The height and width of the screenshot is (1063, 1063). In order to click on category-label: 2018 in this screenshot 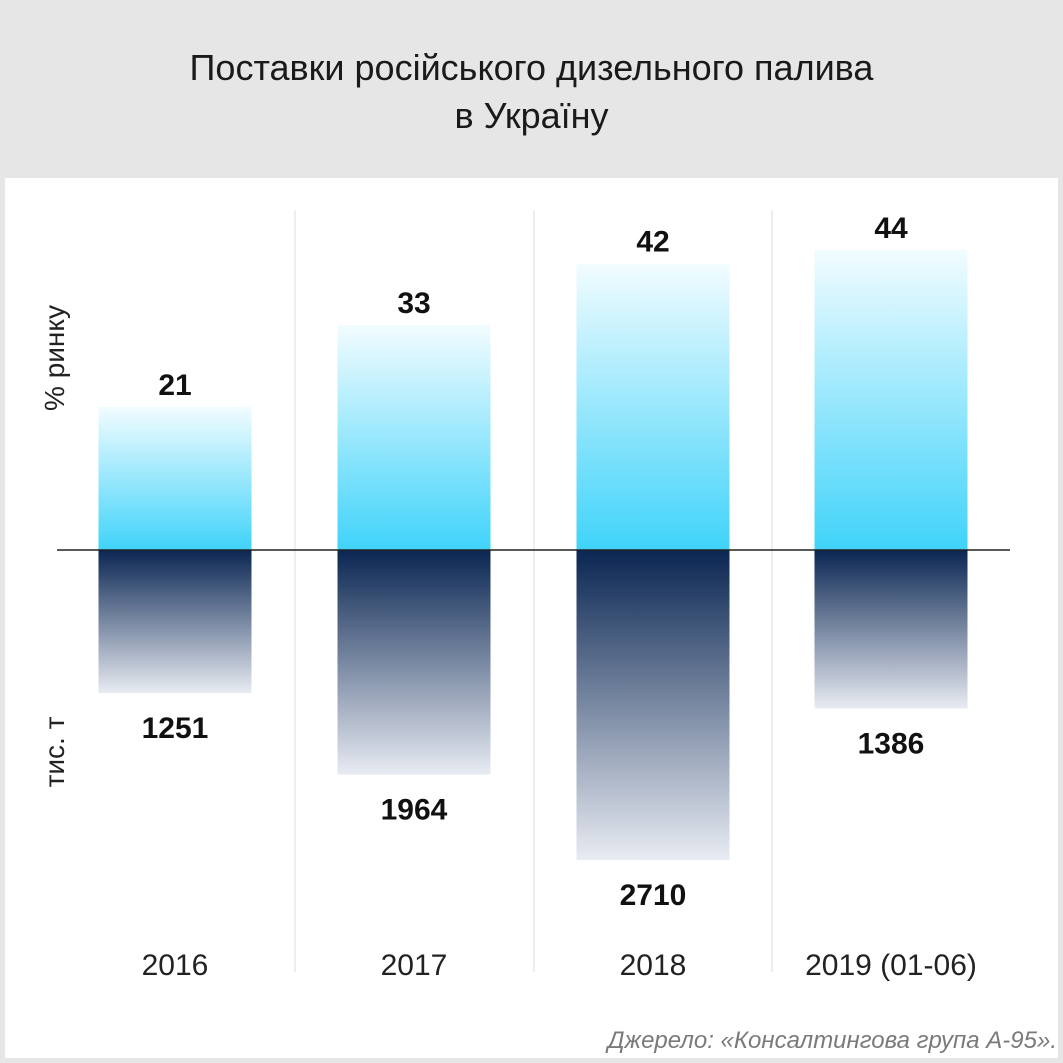, I will do `click(653, 965)`.